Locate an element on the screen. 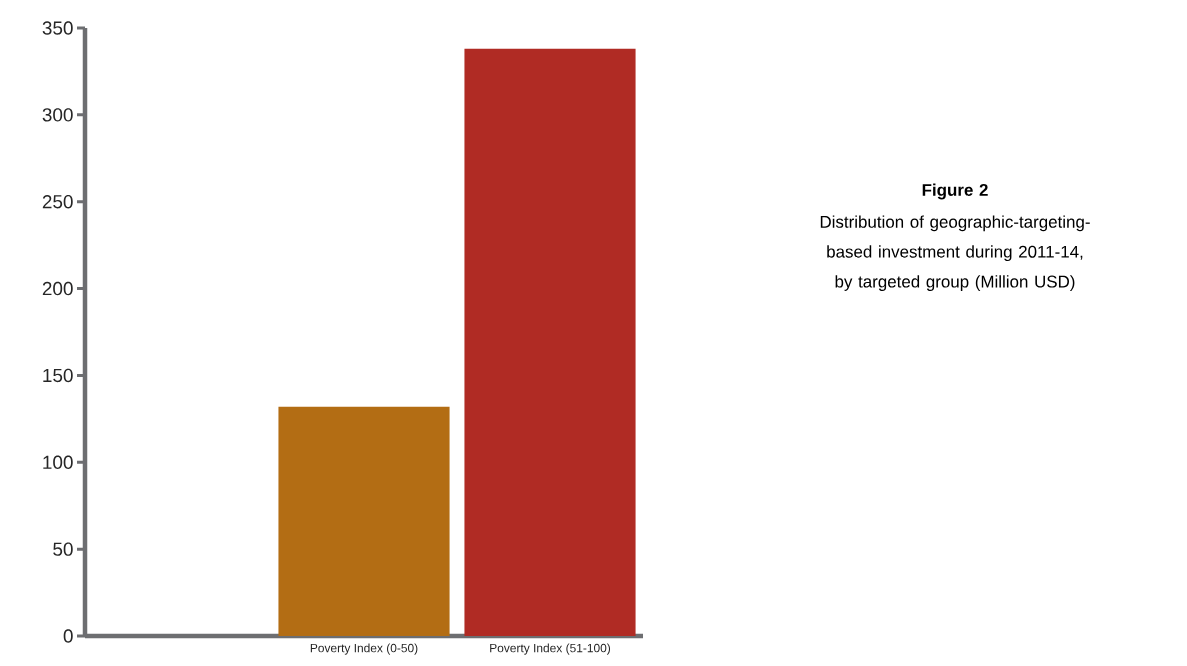  y-tick-label: 350 is located at coordinates (57, 28).